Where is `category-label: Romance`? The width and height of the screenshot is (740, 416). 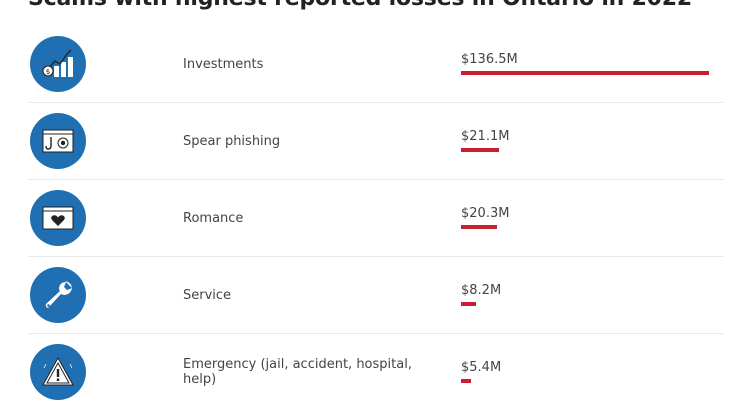 category-label: Romance is located at coordinates (213, 218).